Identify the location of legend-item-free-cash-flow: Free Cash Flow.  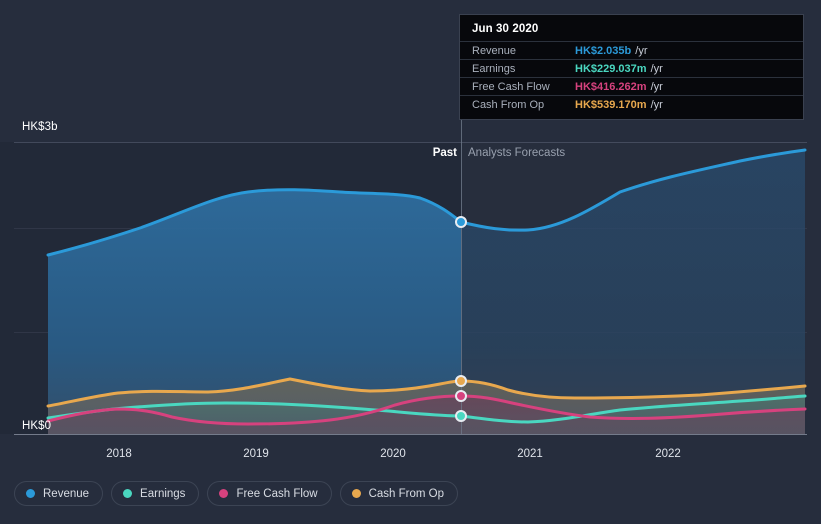
(269, 493).